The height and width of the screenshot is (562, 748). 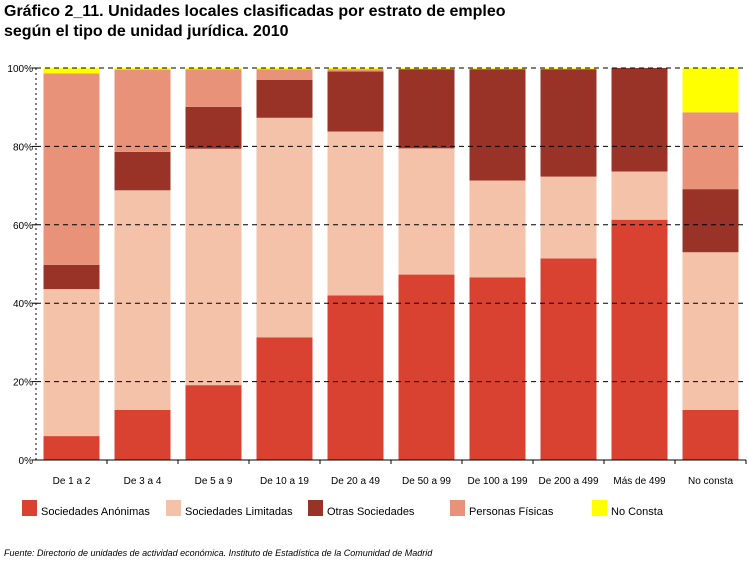 What do you see at coordinates (497, 481) in the screenshot?
I see `x-tick-label: De 100 a 199` at bounding box center [497, 481].